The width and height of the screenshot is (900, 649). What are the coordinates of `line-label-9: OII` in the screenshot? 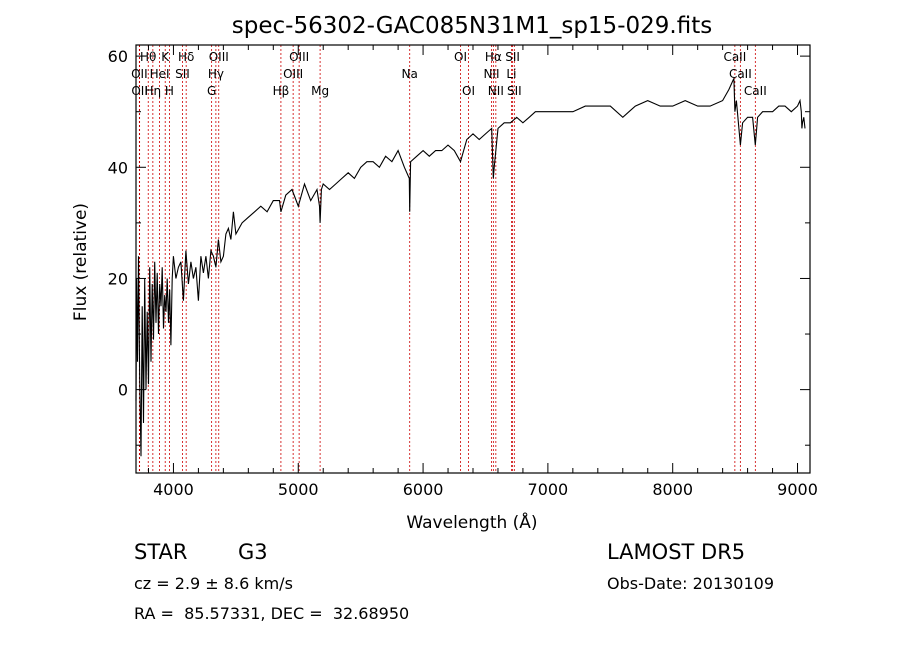 It's located at (139, 74).